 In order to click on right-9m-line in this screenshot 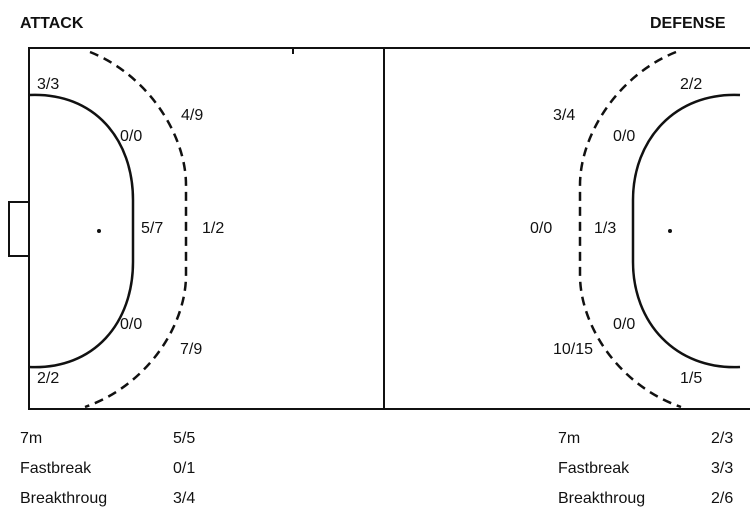, I will do `click(630, 229)`.